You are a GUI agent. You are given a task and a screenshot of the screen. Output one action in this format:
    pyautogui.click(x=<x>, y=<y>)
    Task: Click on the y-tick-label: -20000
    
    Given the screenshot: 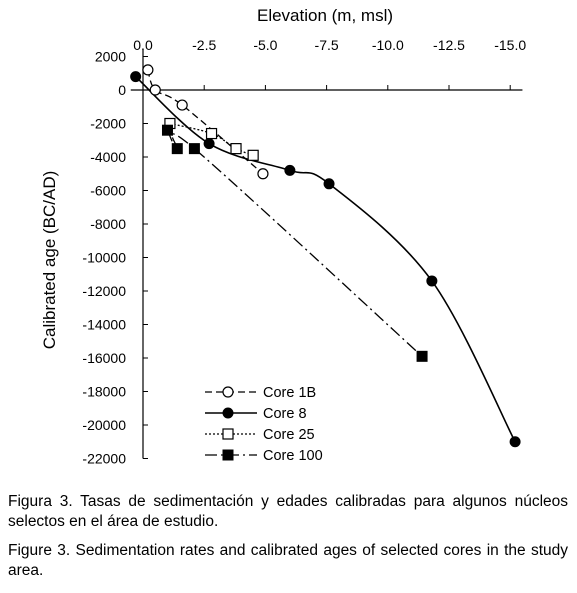 What is the action you would take?
    pyautogui.click(x=104, y=425)
    